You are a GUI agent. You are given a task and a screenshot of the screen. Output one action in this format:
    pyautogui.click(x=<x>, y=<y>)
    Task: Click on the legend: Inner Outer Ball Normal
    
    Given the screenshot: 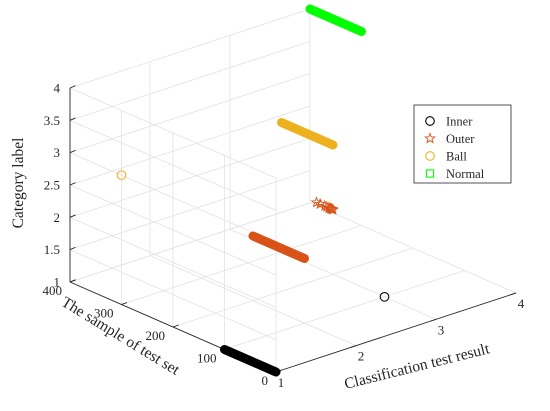 What is the action you would take?
    pyautogui.click(x=462, y=144)
    